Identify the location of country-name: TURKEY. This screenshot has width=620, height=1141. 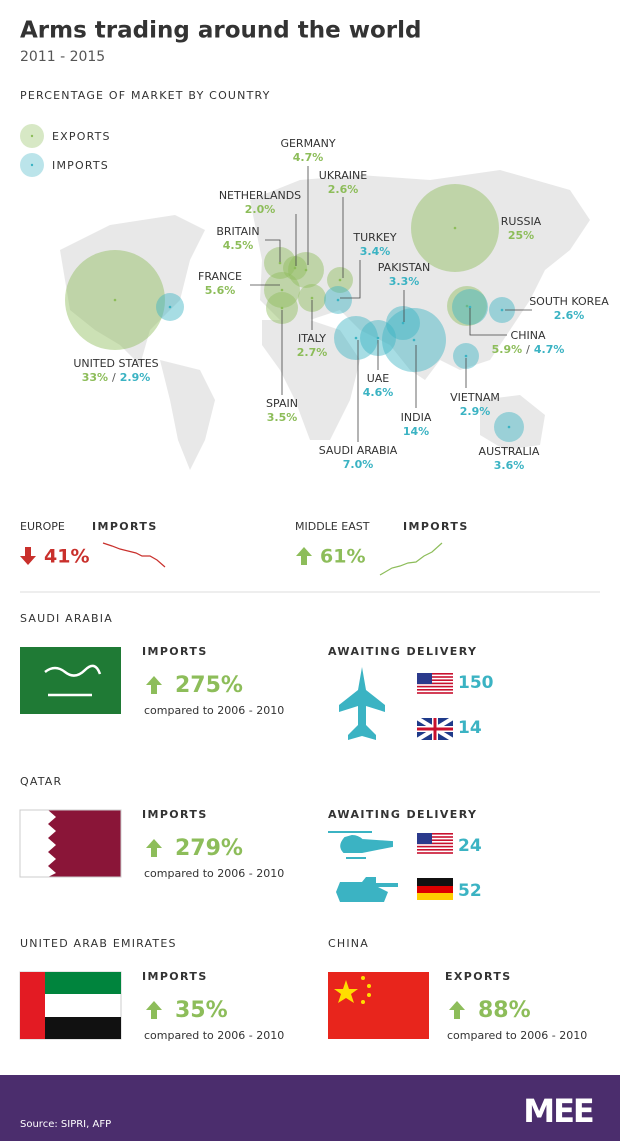
(374, 237).